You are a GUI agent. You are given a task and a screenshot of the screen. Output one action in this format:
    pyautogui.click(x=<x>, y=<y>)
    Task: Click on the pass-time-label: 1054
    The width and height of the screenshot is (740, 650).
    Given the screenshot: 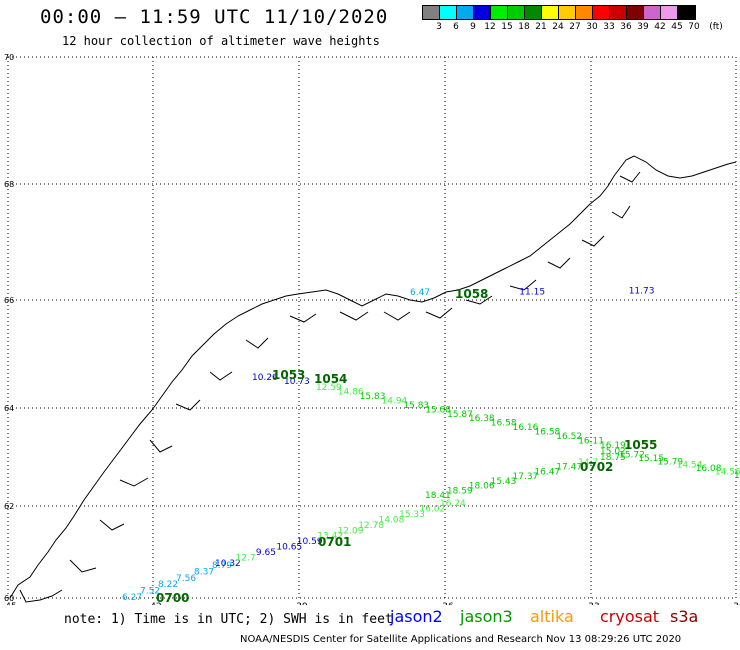 What is the action you would take?
    pyautogui.click(x=330, y=379)
    